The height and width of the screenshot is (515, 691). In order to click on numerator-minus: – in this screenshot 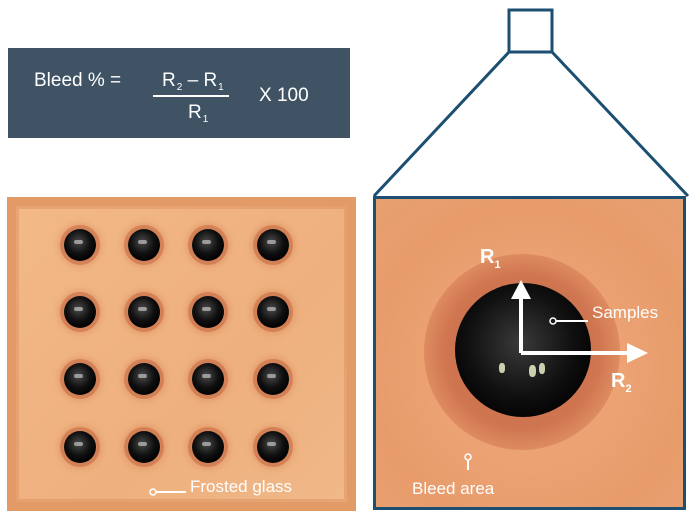, I will do `click(193, 80)`.